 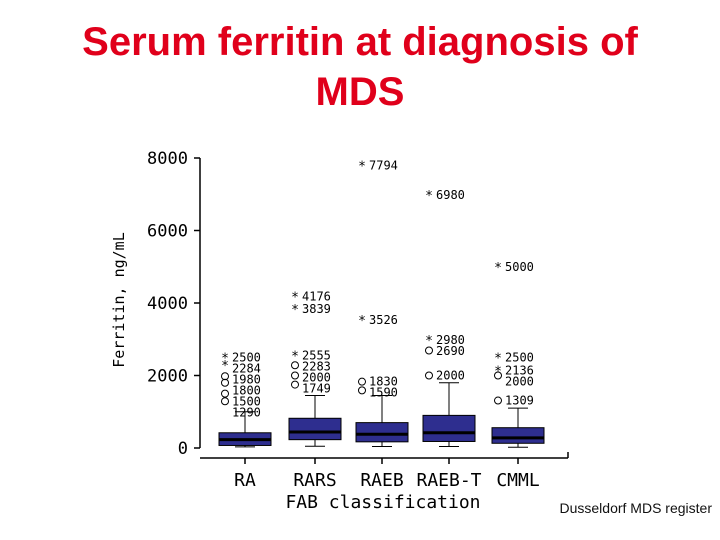 What do you see at coordinates (360, 92) in the screenshot?
I see `slide-title-line2: MDS` at bounding box center [360, 92].